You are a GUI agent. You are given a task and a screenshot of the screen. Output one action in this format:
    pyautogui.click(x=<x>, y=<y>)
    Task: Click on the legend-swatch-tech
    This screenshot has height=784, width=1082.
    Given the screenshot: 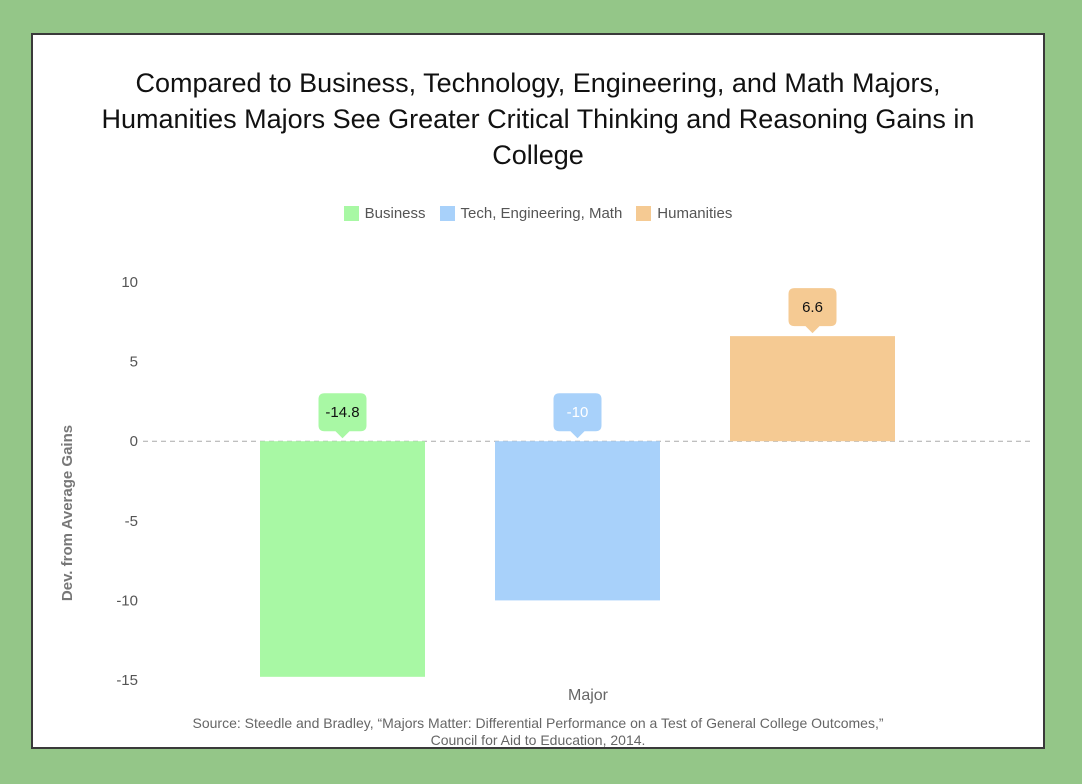 What is the action you would take?
    pyautogui.click(x=447, y=213)
    